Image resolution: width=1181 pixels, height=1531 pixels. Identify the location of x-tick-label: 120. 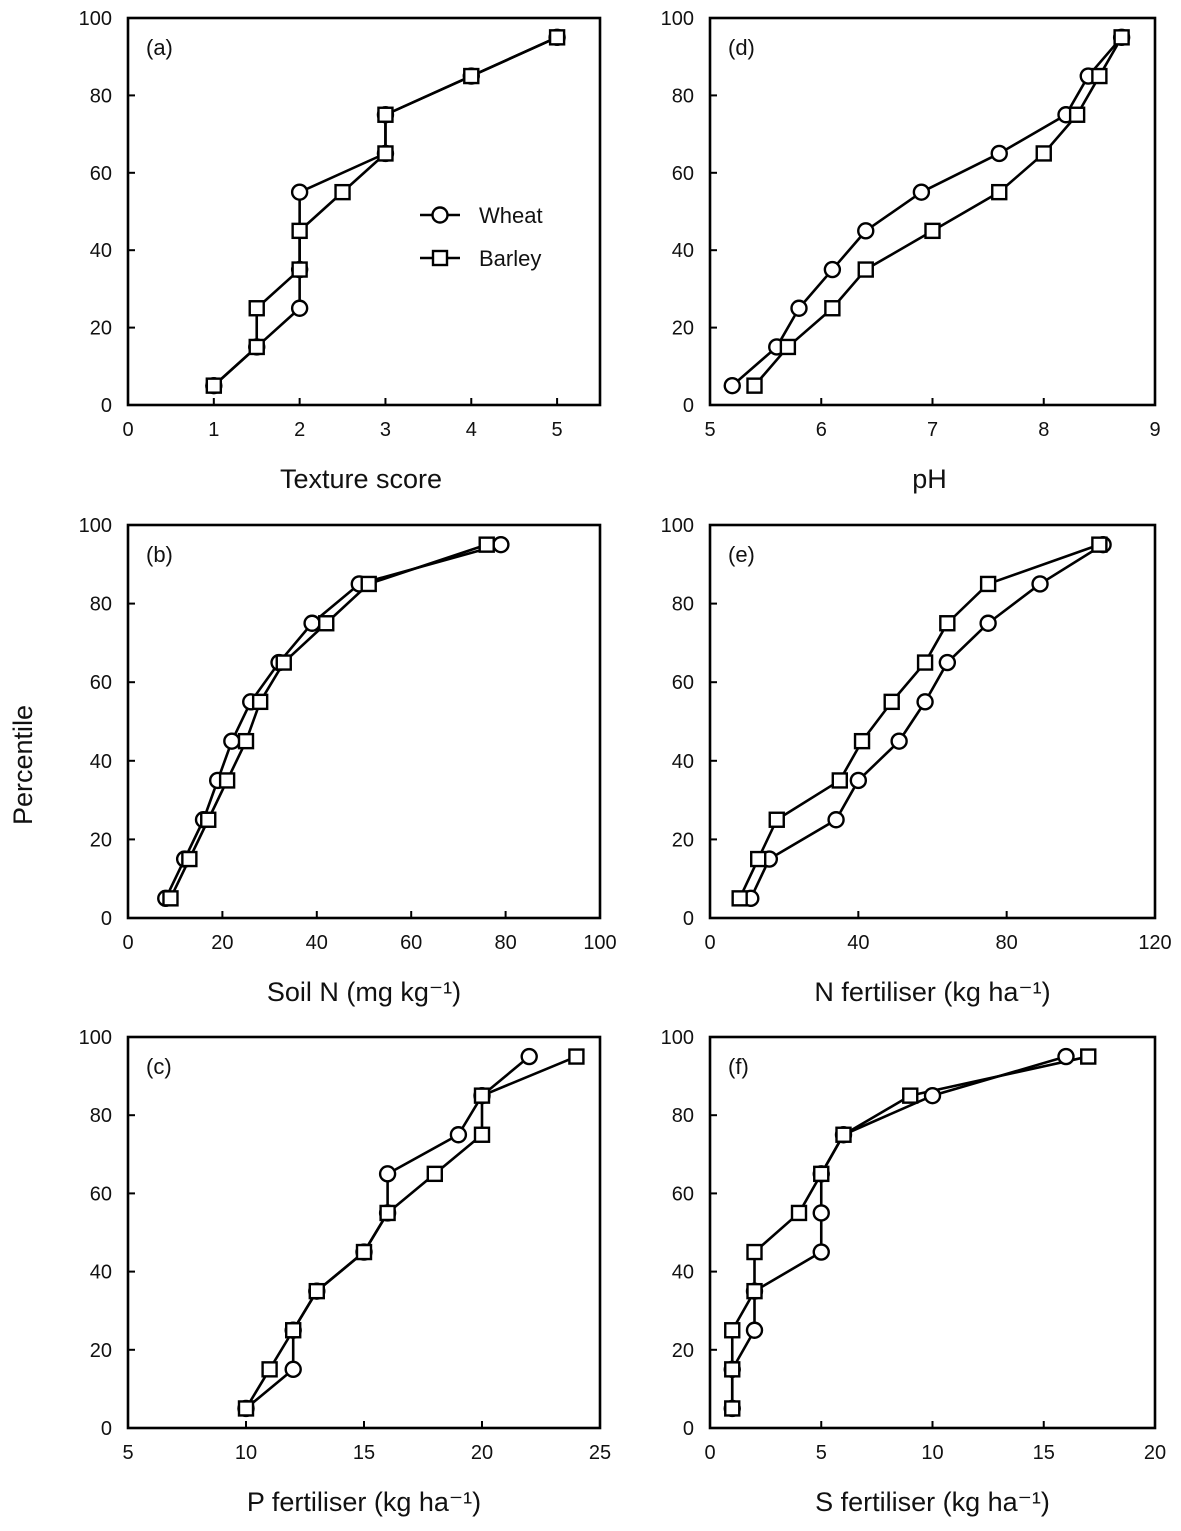
(1154, 943).